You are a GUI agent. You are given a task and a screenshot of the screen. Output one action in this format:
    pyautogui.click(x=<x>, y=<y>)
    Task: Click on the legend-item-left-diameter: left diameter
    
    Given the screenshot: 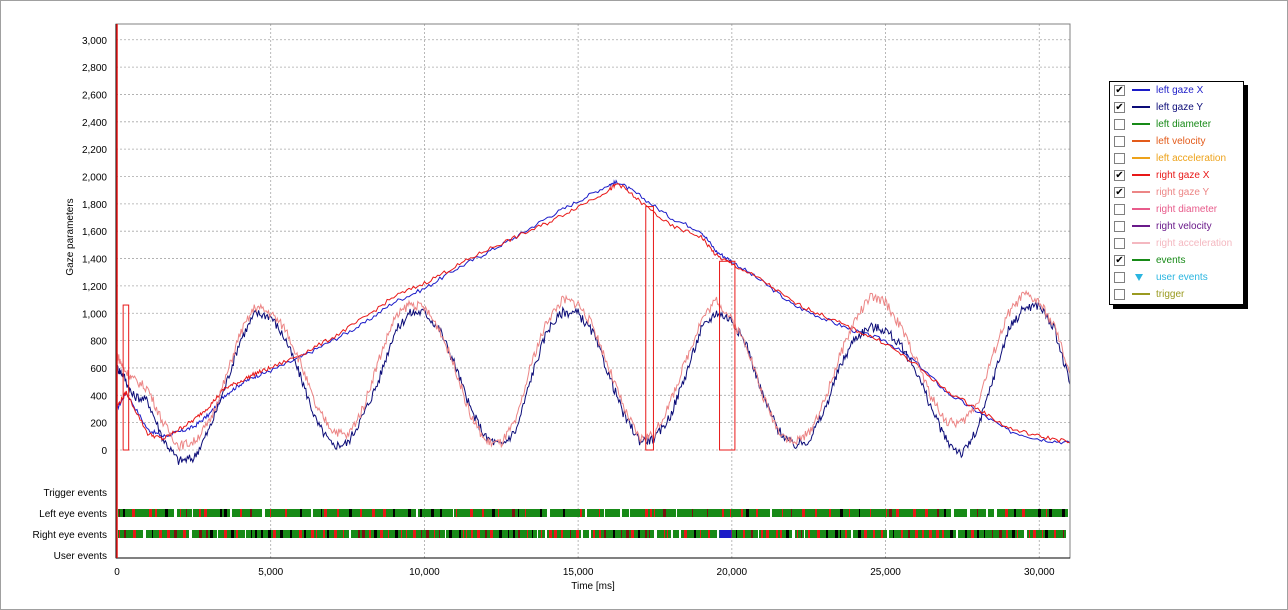 What is the action you would take?
    pyautogui.click(x=1176, y=124)
    